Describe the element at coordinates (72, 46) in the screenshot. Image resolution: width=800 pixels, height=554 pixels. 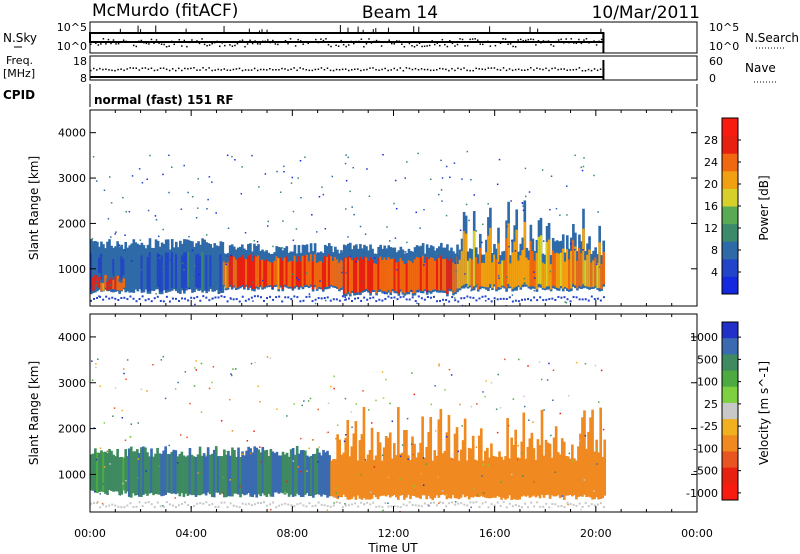
I see `nsky-tick-low: 10^0` at that location.